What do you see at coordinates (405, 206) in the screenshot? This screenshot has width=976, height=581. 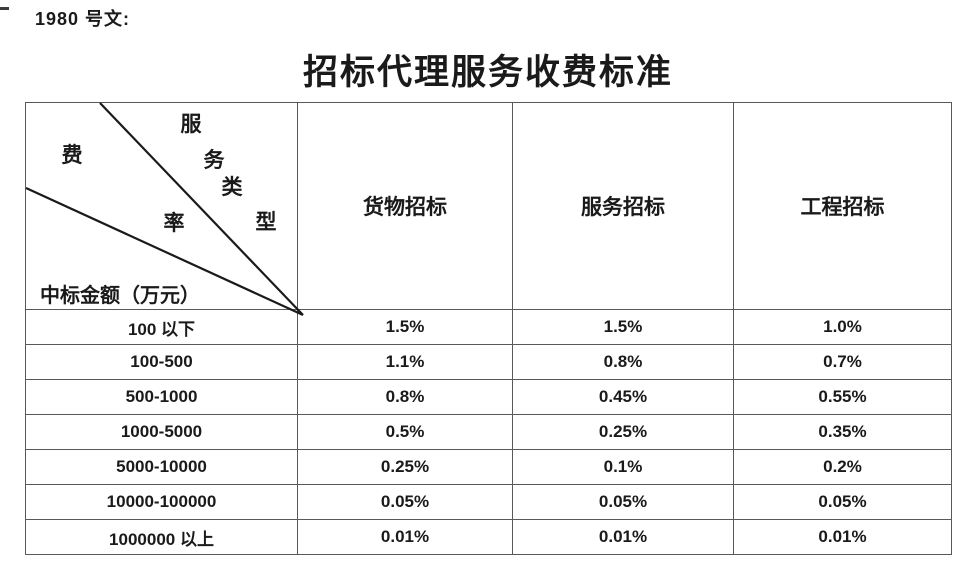 I see `column-header-goods: 货物招标` at bounding box center [405, 206].